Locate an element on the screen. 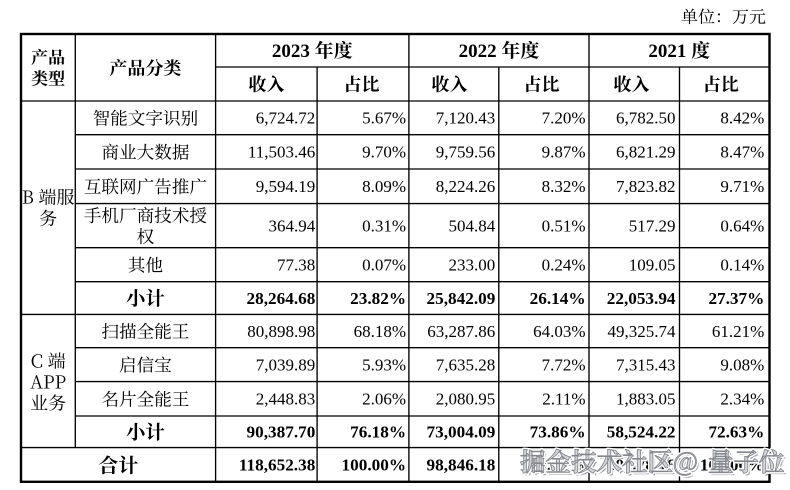 This screenshot has height=490, width=790. svg-text: 2023 is located at coordinates (291, 51).